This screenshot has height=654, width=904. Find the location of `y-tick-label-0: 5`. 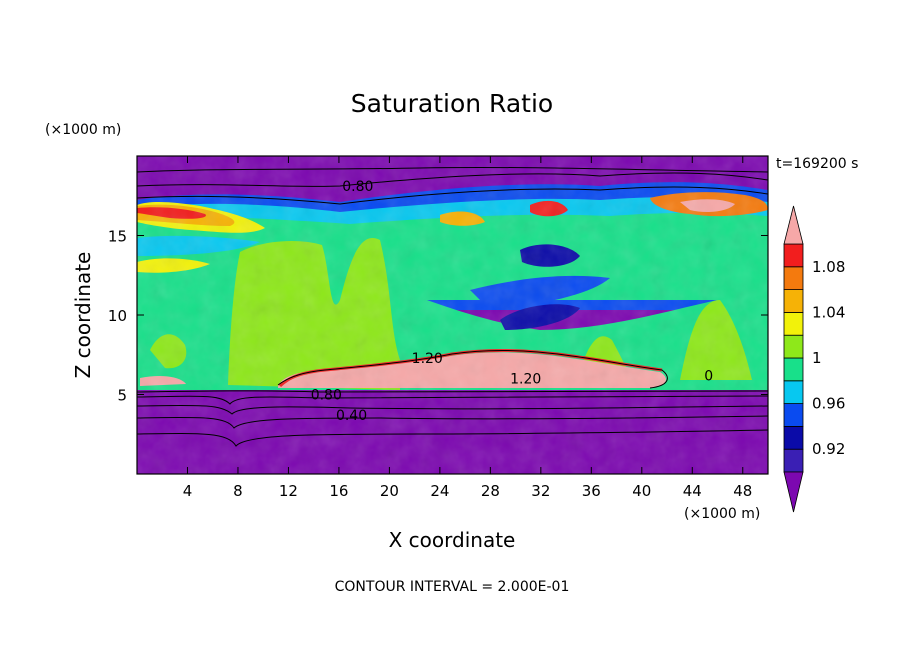

y-tick-label-0: 5 is located at coordinates (122, 396).